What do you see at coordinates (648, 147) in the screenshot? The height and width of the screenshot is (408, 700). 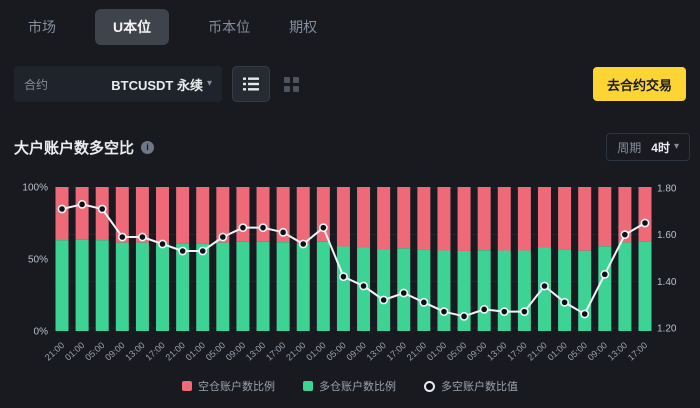 I see `period-select: 周期 4时 ▾` at bounding box center [648, 147].